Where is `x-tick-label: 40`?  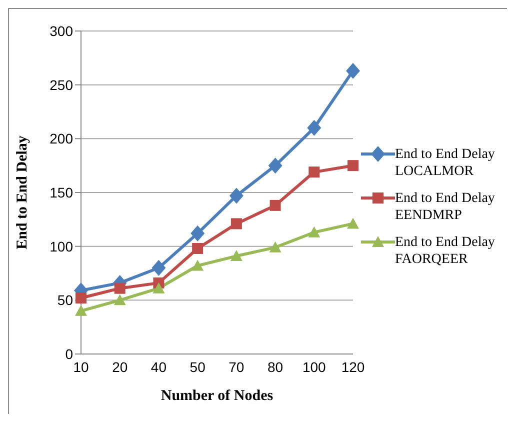 x-tick-label: 40 is located at coordinates (158, 366).